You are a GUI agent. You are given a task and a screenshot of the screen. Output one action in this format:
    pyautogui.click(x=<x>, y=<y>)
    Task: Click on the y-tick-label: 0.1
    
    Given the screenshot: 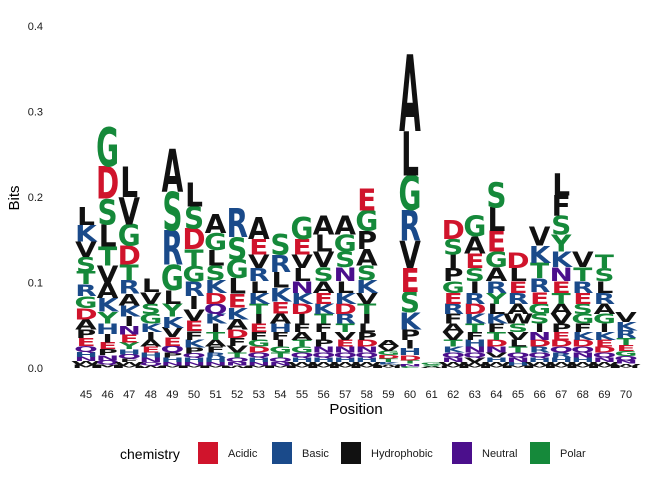 What is the action you would take?
    pyautogui.click(x=35, y=284)
    